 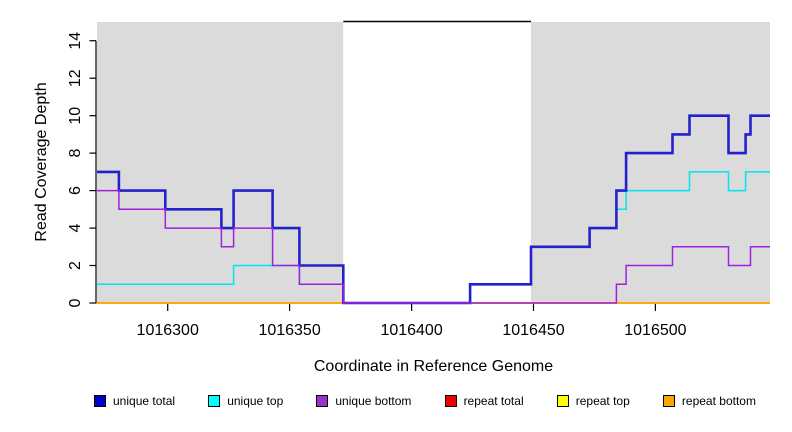 What do you see at coordinates (289, 330) in the screenshot?
I see `x-tick-label: 1016350` at bounding box center [289, 330].